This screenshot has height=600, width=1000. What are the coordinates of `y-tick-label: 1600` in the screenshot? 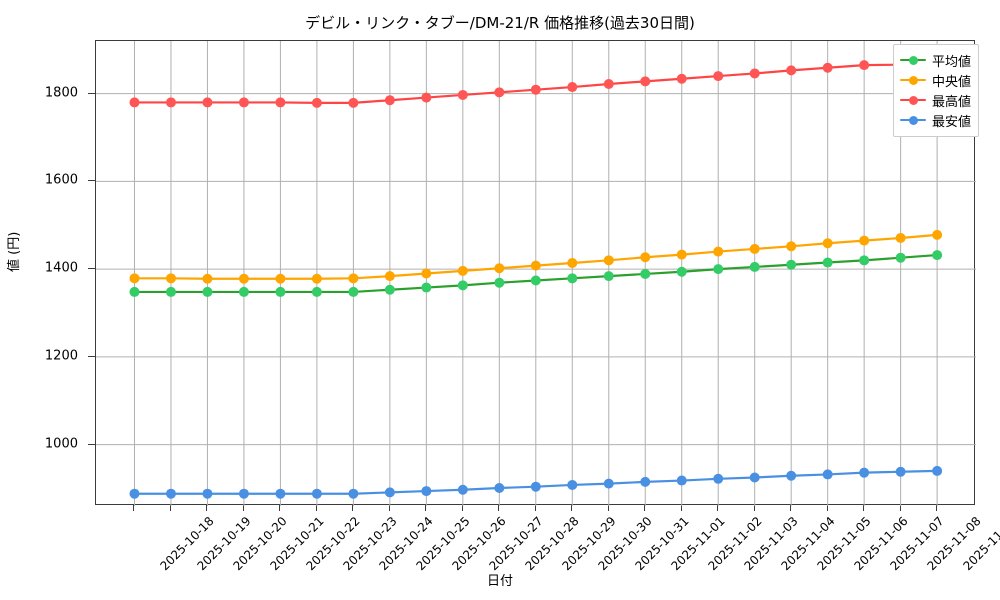 It's located at (61, 180).